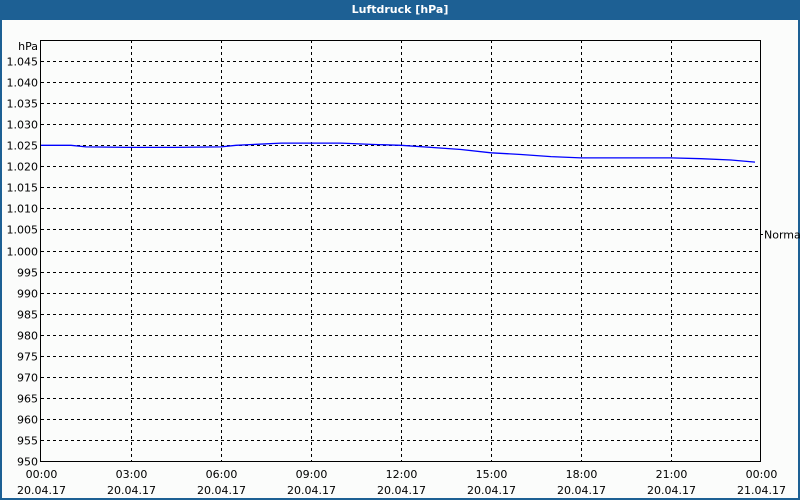  What do you see at coordinates (672, 474) in the screenshot?
I see `x-tick-time: 21:00` at bounding box center [672, 474].